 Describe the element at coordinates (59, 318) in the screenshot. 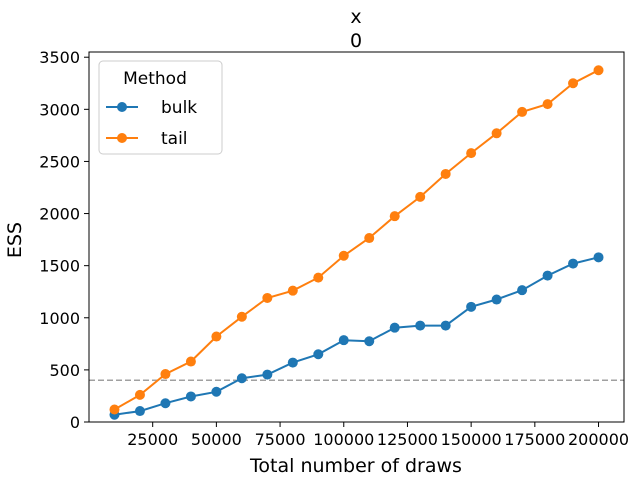

I see `y-tick-label: 1000` at that location.